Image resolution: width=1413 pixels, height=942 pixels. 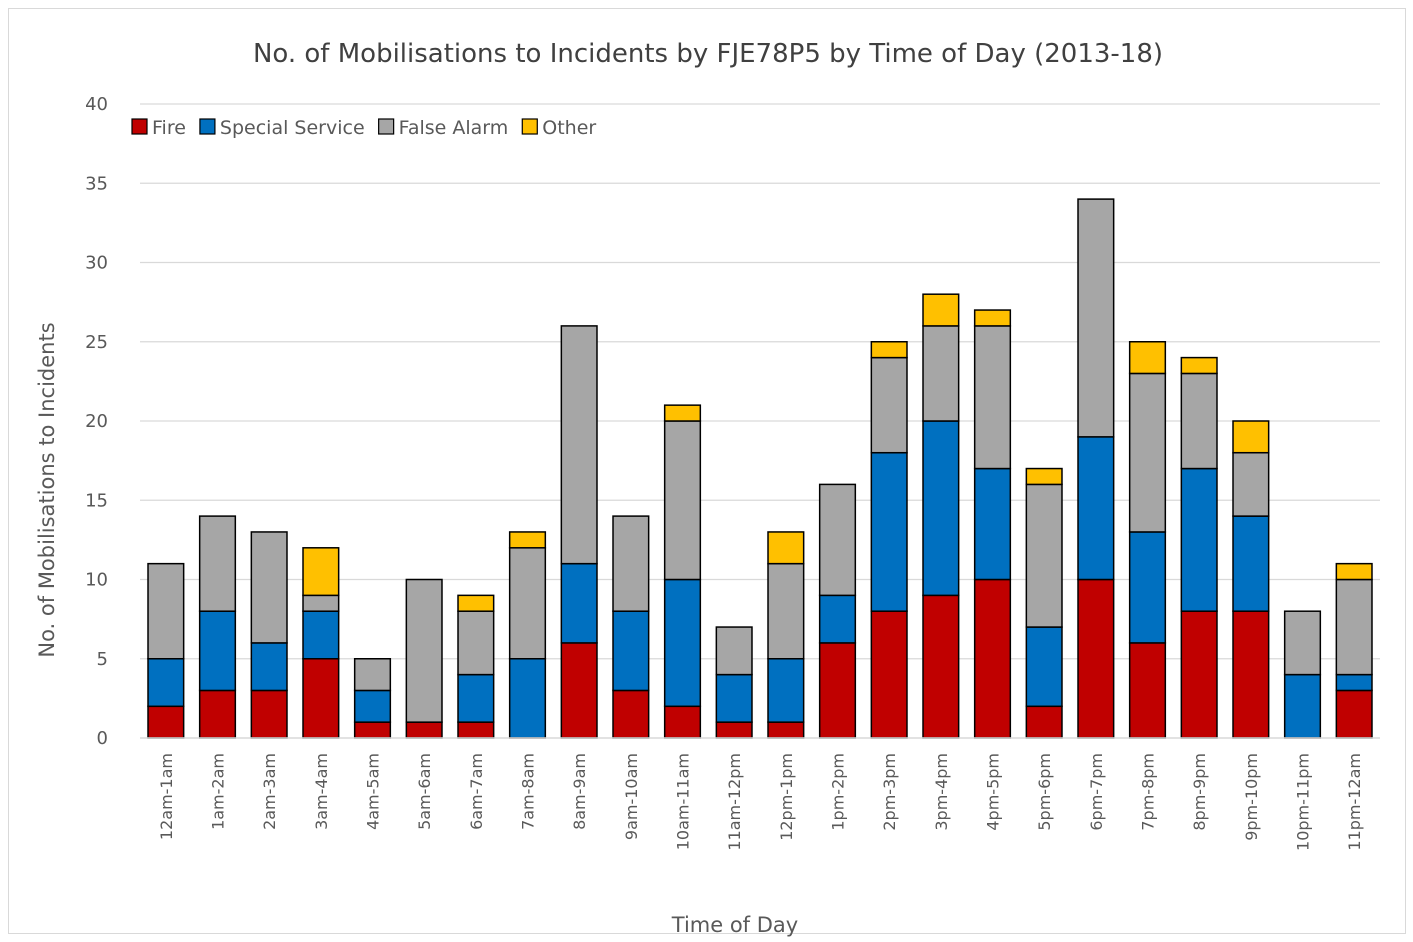 What do you see at coordinates (529, 126) in the screenshot?
I see `legend-swatch-other` at bounding box center [529, 126].